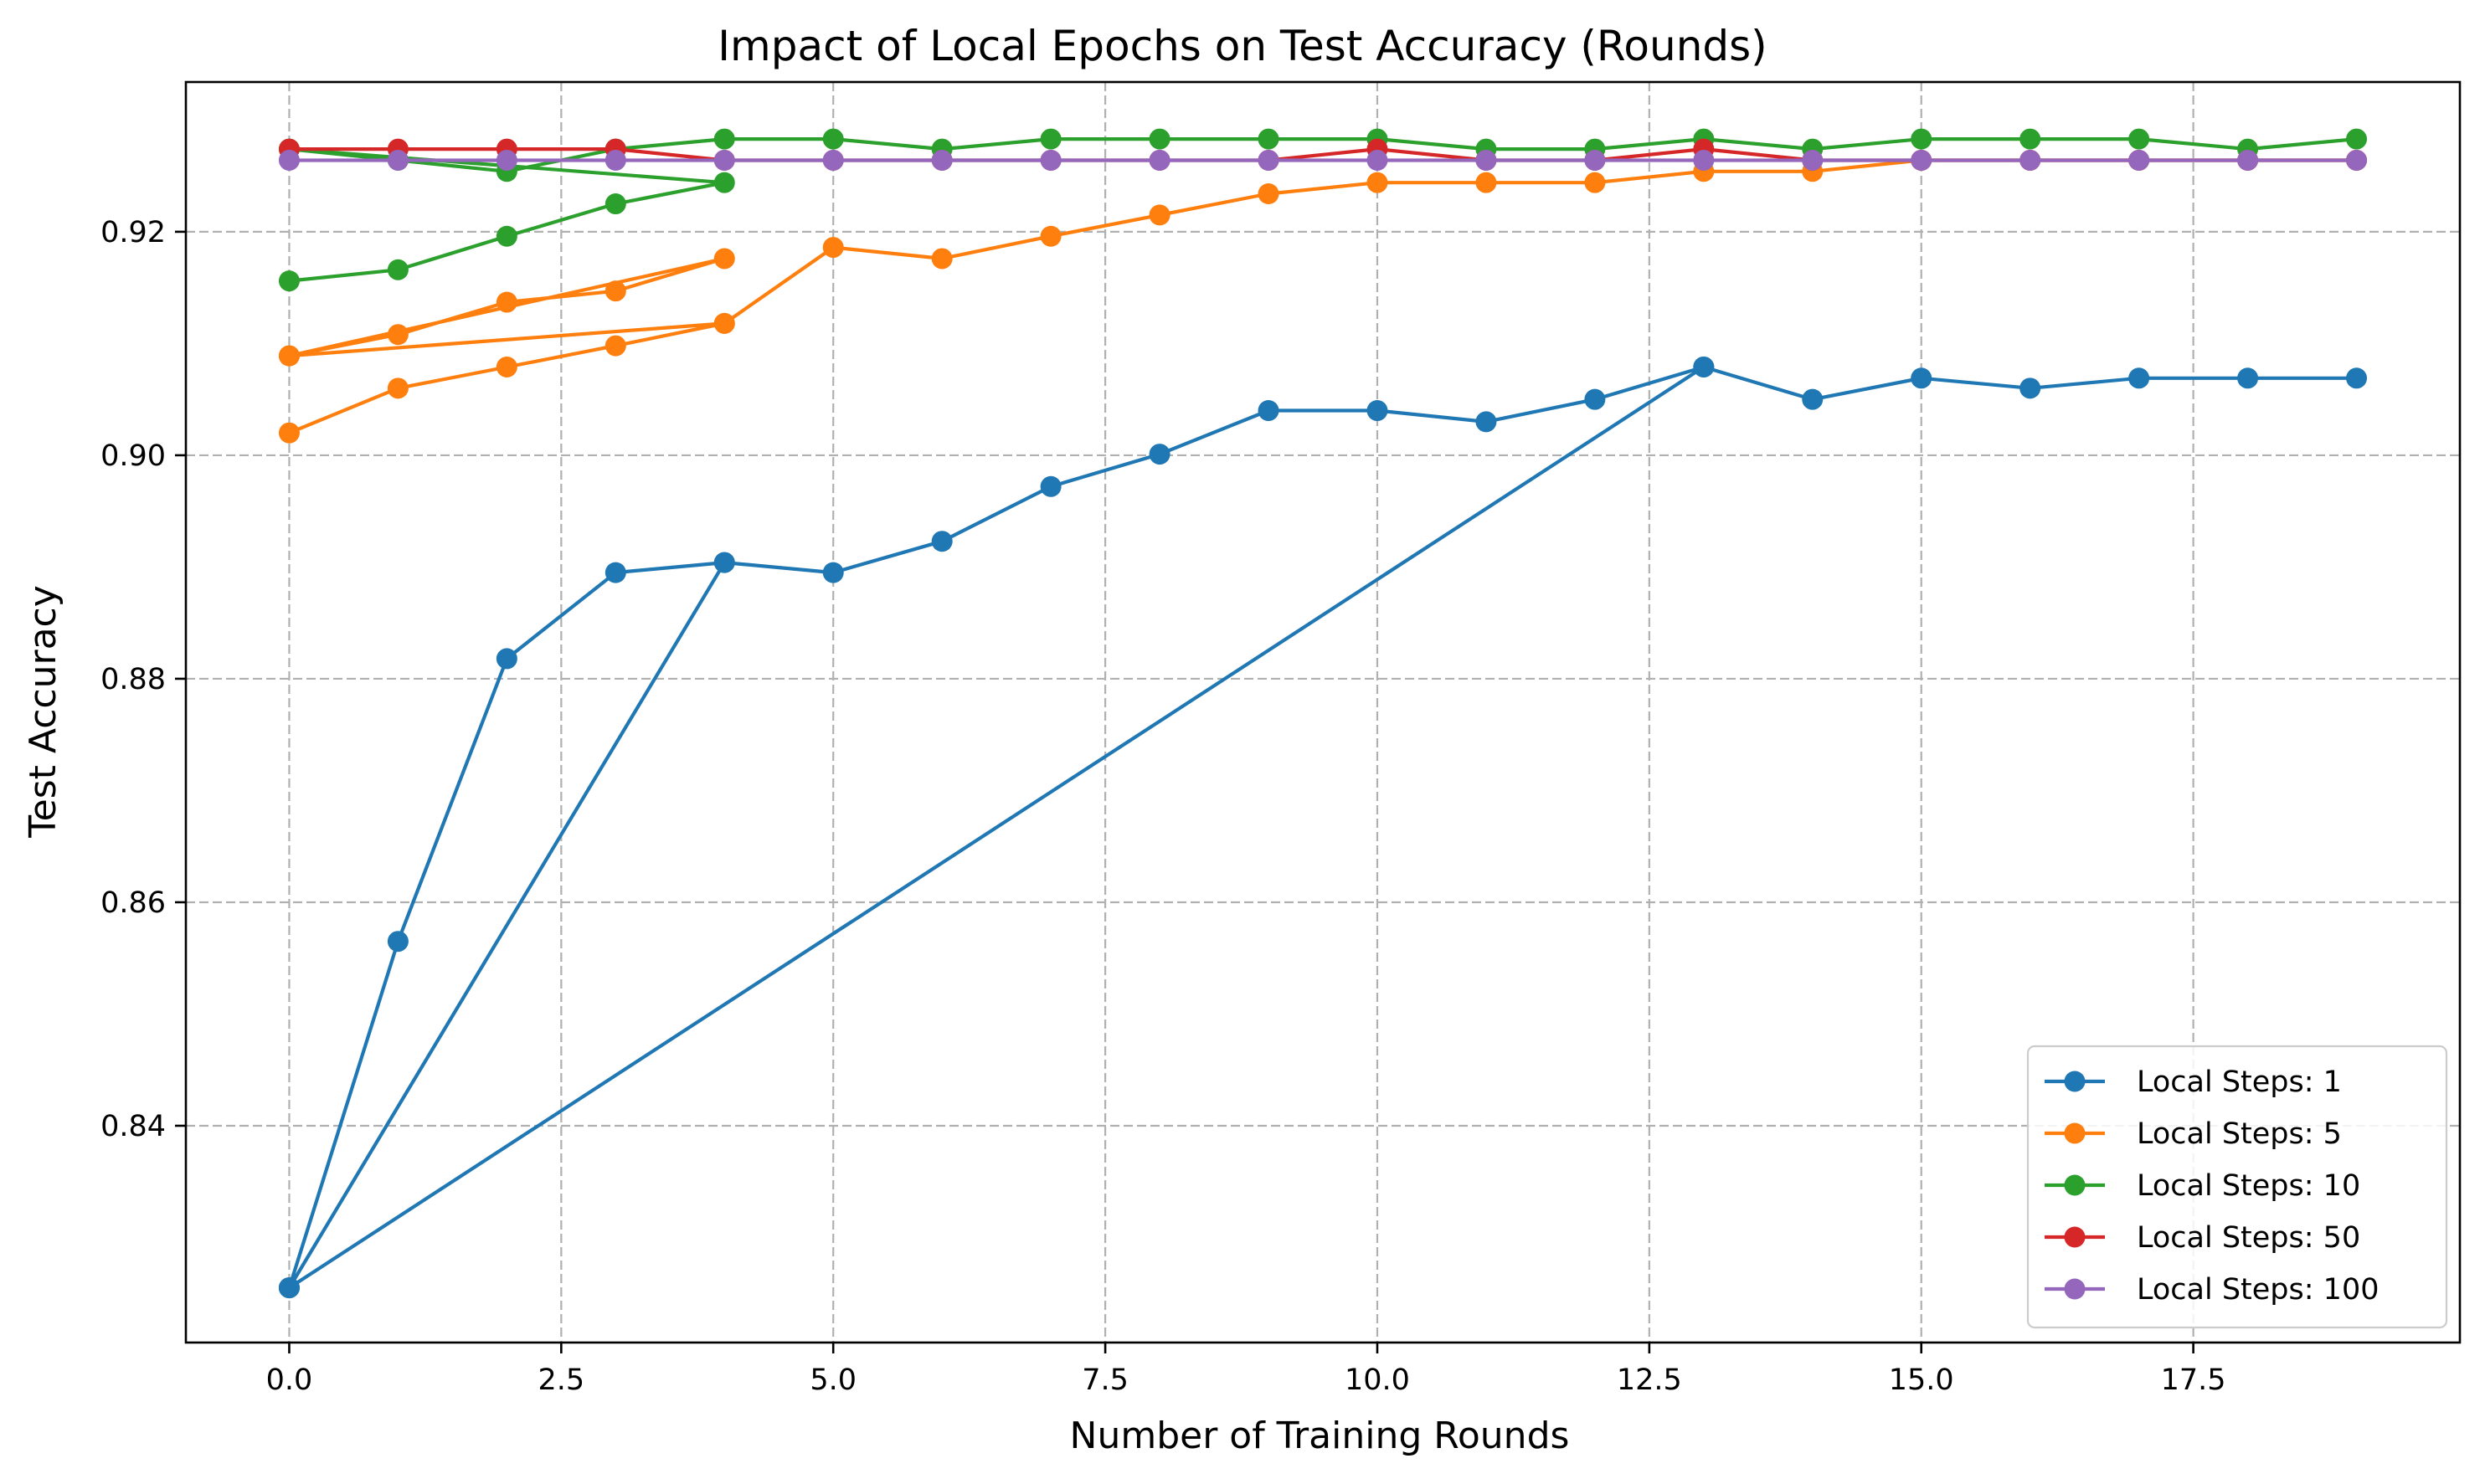 The width and height of the screenshot is (2485, 1484). I want to click on x-tick-label: 5.0, so click(833, 1380).